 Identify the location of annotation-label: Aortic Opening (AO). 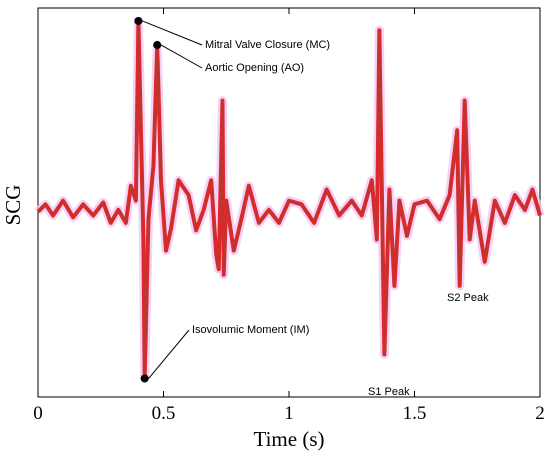
(254, 68).